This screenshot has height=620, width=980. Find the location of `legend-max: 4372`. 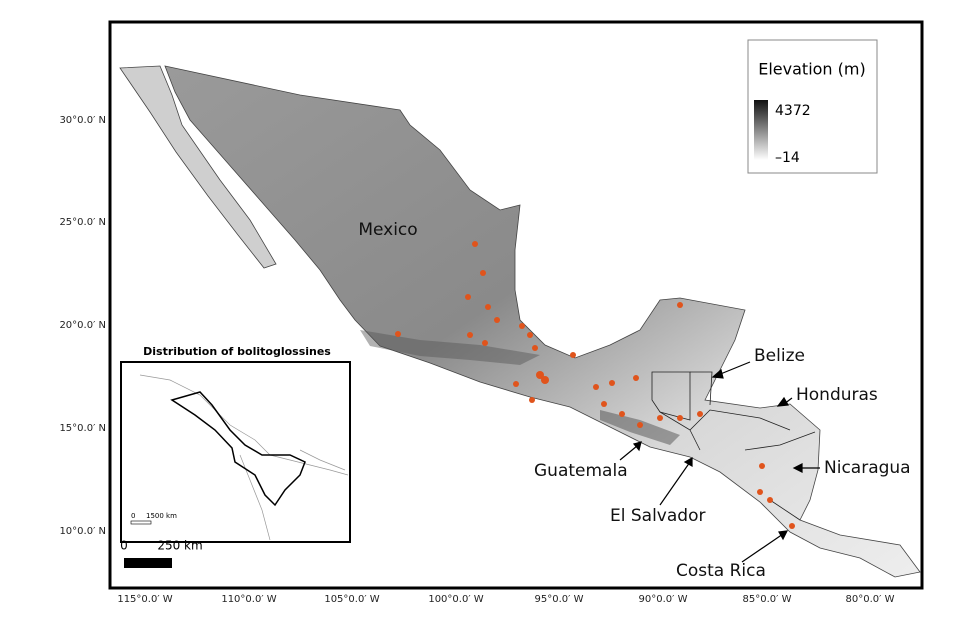

legend-max: 4372 is located at coordinates (793, 111).